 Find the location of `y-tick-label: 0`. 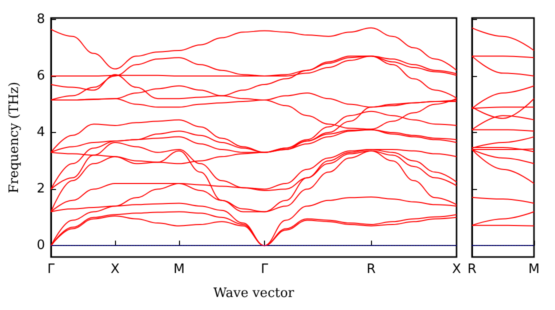

y-tick-label: 0 is located at coordinates (40, 246).